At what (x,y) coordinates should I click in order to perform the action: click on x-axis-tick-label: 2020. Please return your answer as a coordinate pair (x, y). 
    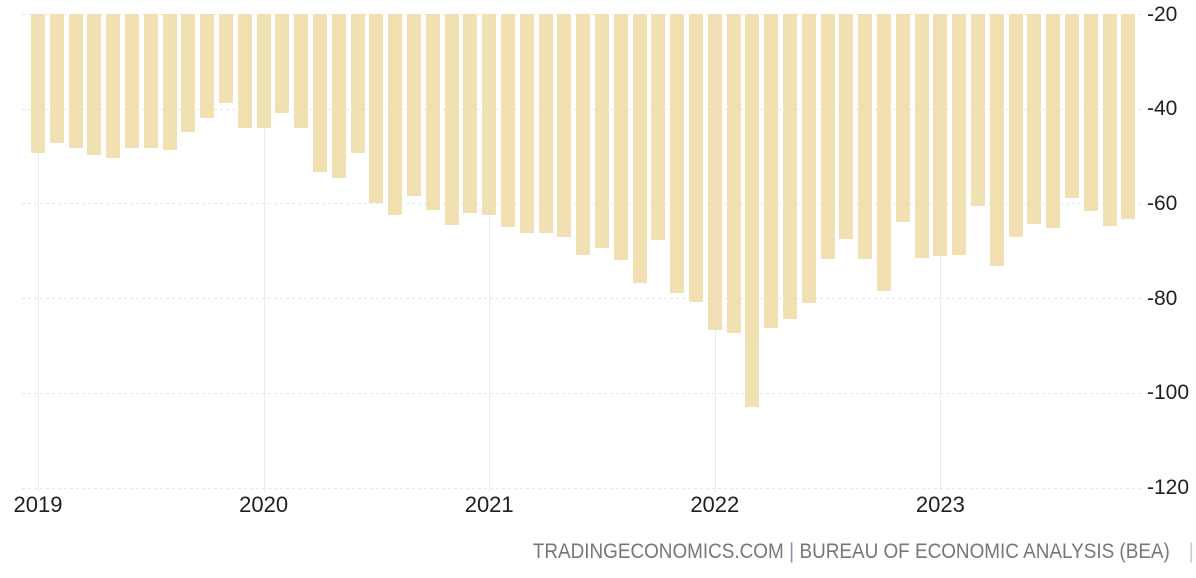
    Looking at the image, I should click on (264, 504).